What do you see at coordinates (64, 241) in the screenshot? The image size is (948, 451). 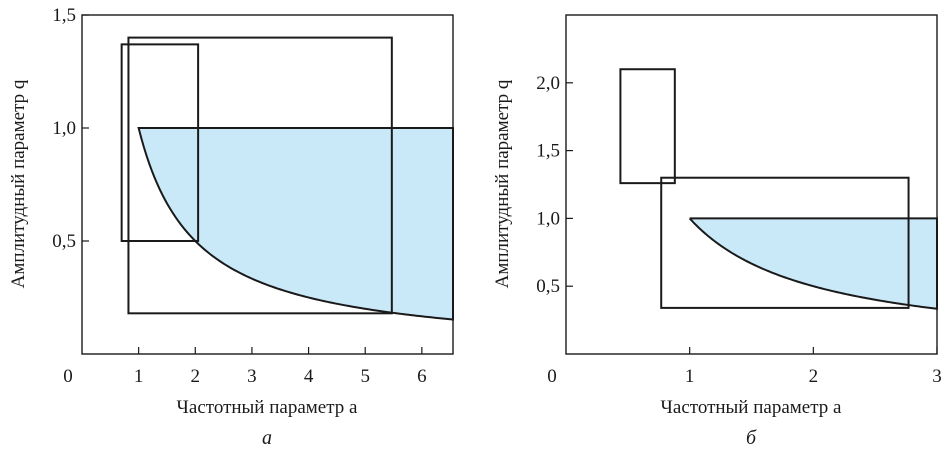 I see `y-tick-label-a: 0,5` at bounding box center [64, 241].